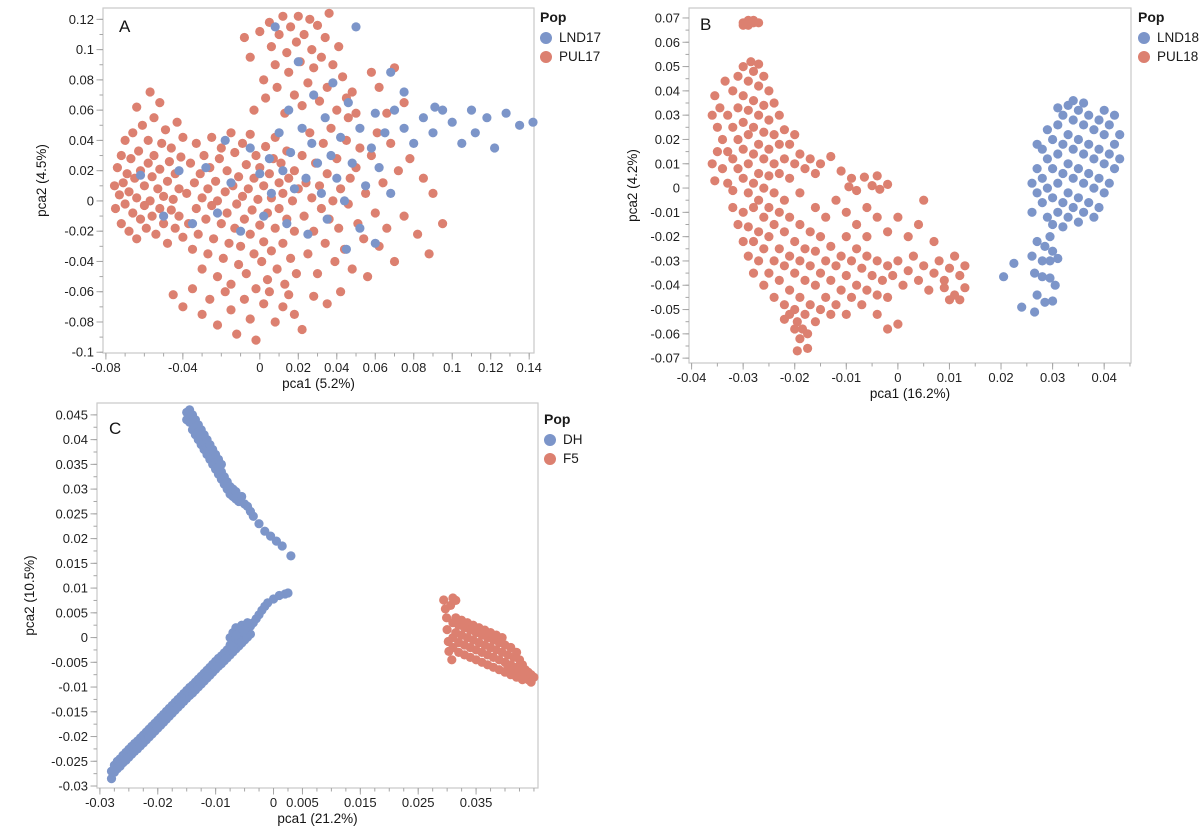 Image resolution: width=1200 pixels, height=835 pixels. What do you see at coordinates (71, 563) in the screenshot?
I see `y-tick-label: 0.015` at bounding box center [71, 563].